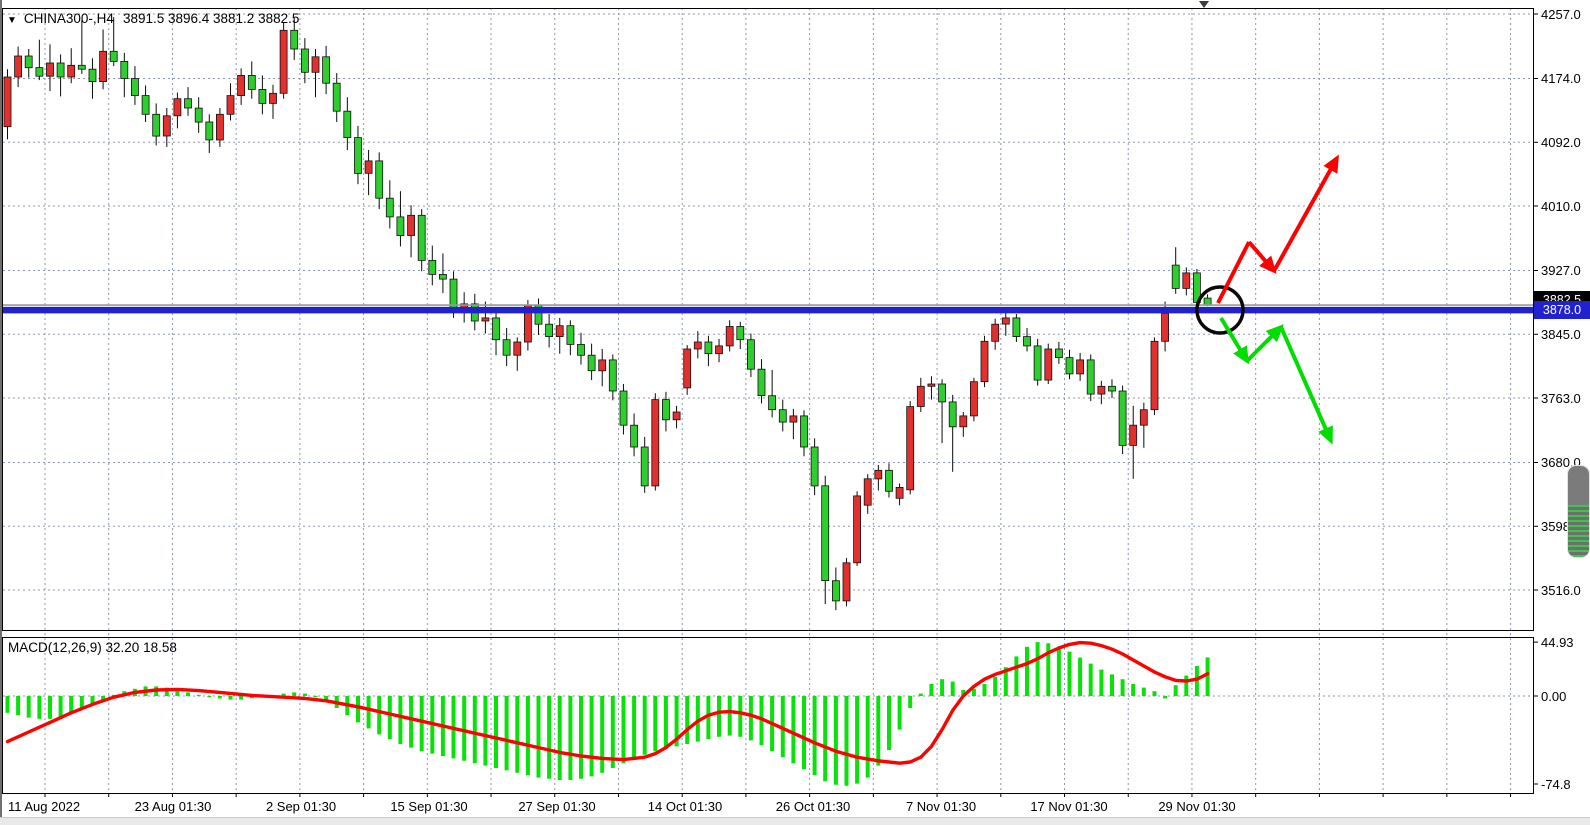  Describe the element at coordinates (1, 412) in the screenshot. I see `window-left-edge` at that location.